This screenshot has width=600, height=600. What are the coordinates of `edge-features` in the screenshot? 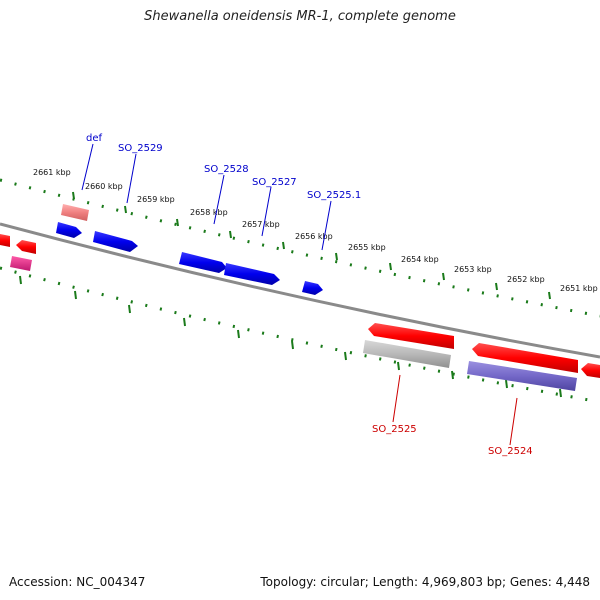 It's located at (44, 237).